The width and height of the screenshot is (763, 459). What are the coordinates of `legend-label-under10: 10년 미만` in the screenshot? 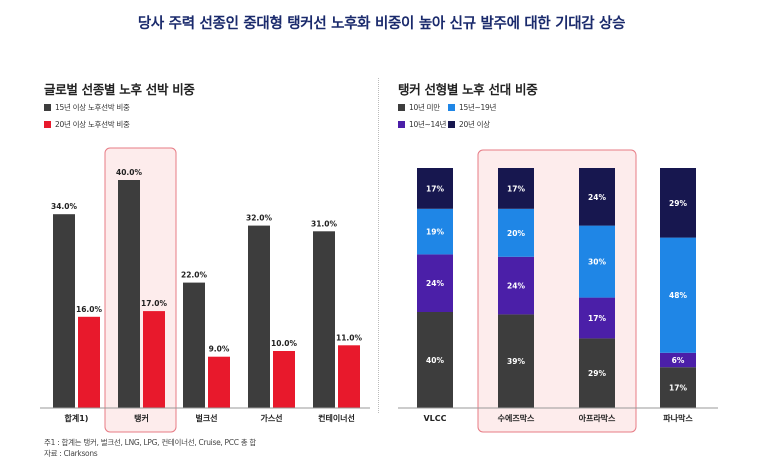 It's located at (424, 107).